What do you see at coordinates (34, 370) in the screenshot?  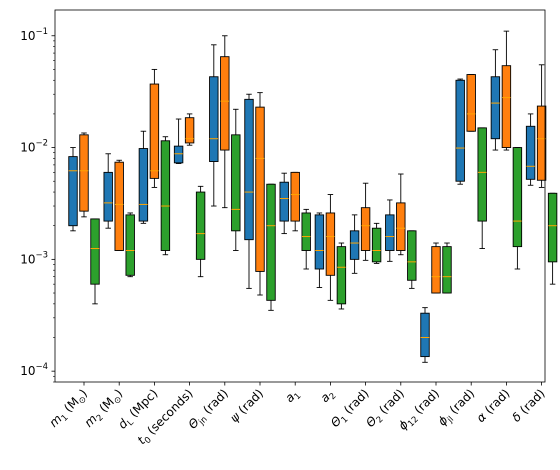 I see `y-tick-label: 10⁻⁴` at bounding box center [34, 370].